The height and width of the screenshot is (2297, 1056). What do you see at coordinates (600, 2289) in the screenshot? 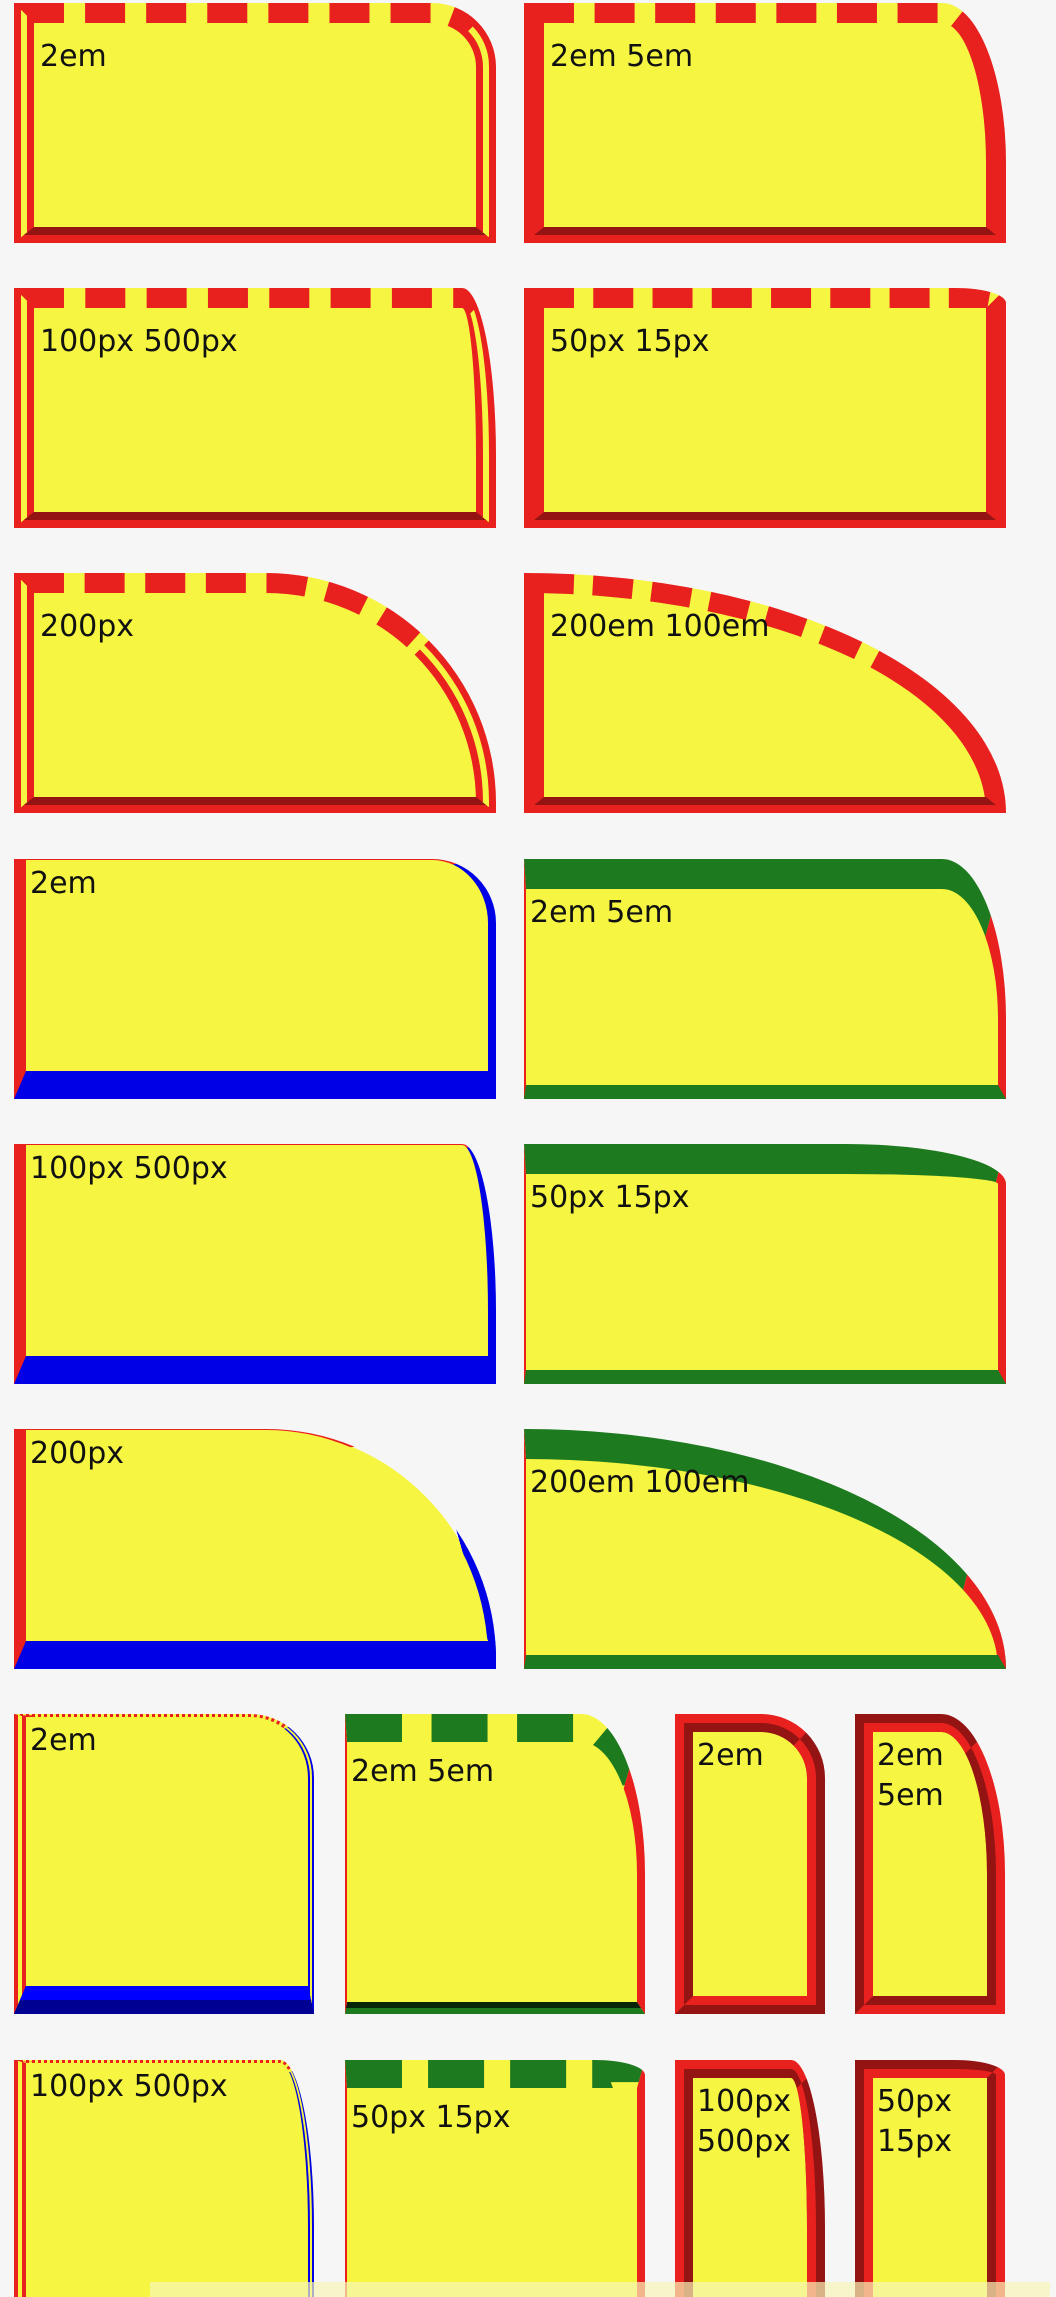
I see `scroll-fade-overlay` at bounding box center [600, 2289].